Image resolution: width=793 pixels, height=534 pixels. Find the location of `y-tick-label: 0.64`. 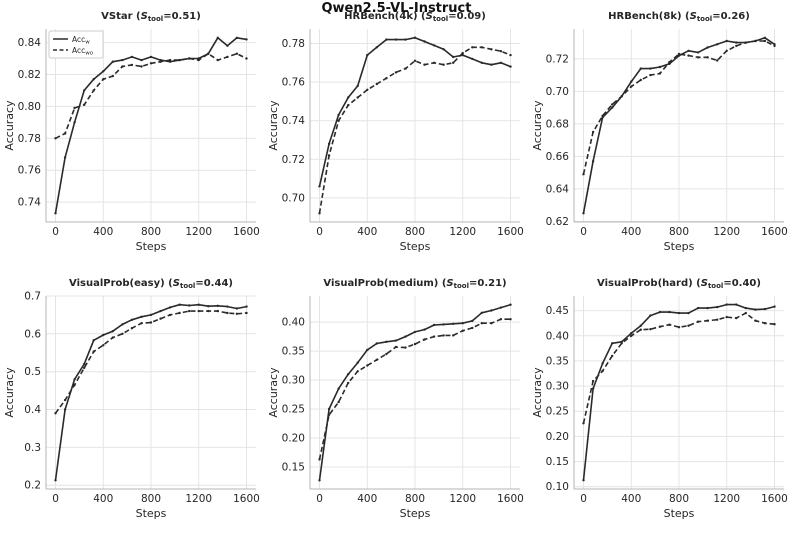

y-tick-label: 0.64 is located at coordinates (558, 189).